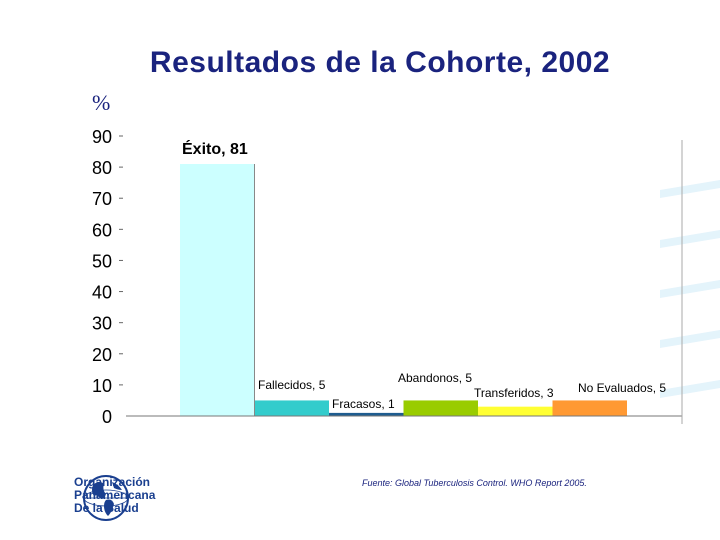 This screenshot has width=720, height=540. I want to click on bar-fracasos, so click(366, 414).